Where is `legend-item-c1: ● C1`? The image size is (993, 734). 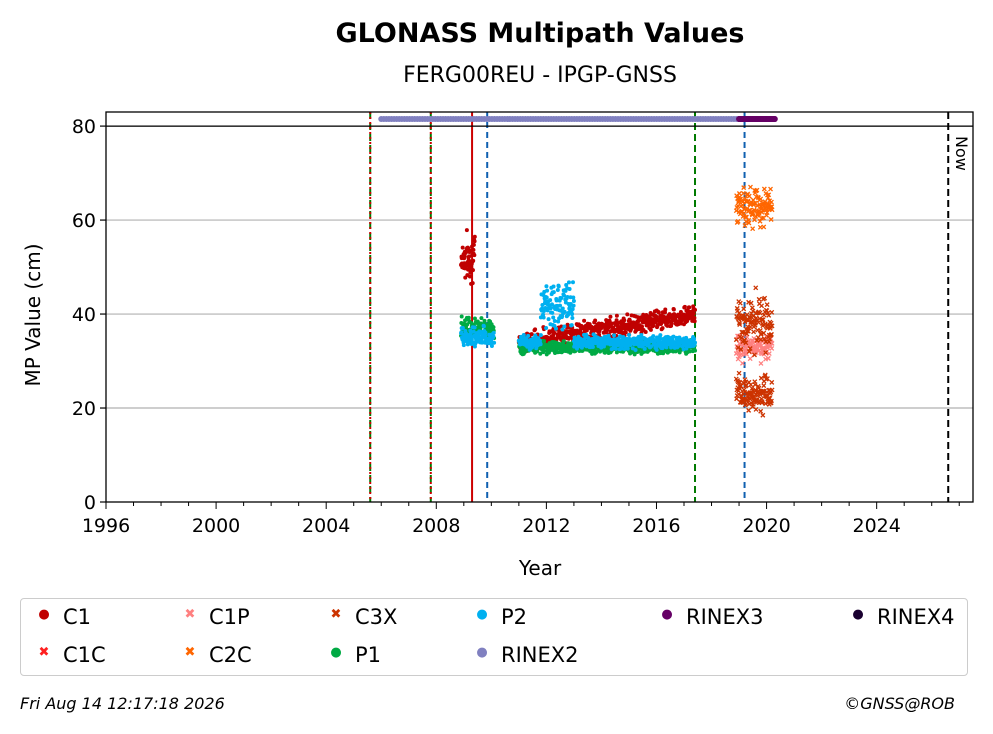
legend-item-c1: ● C1 is located at coordinates (64, 617).